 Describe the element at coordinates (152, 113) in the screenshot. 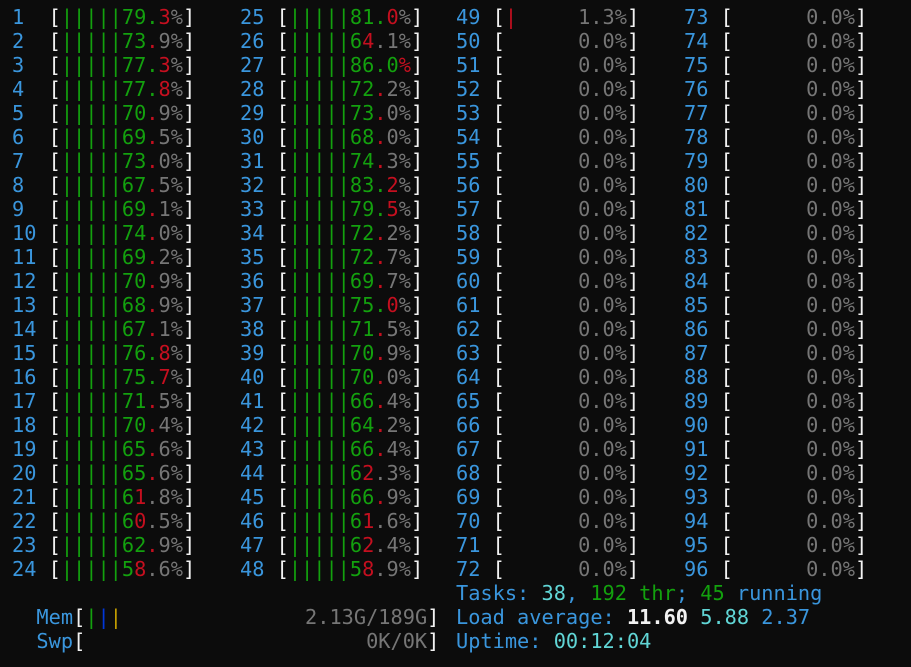

I see `cpu-usage-value: 70.9%` at that location.